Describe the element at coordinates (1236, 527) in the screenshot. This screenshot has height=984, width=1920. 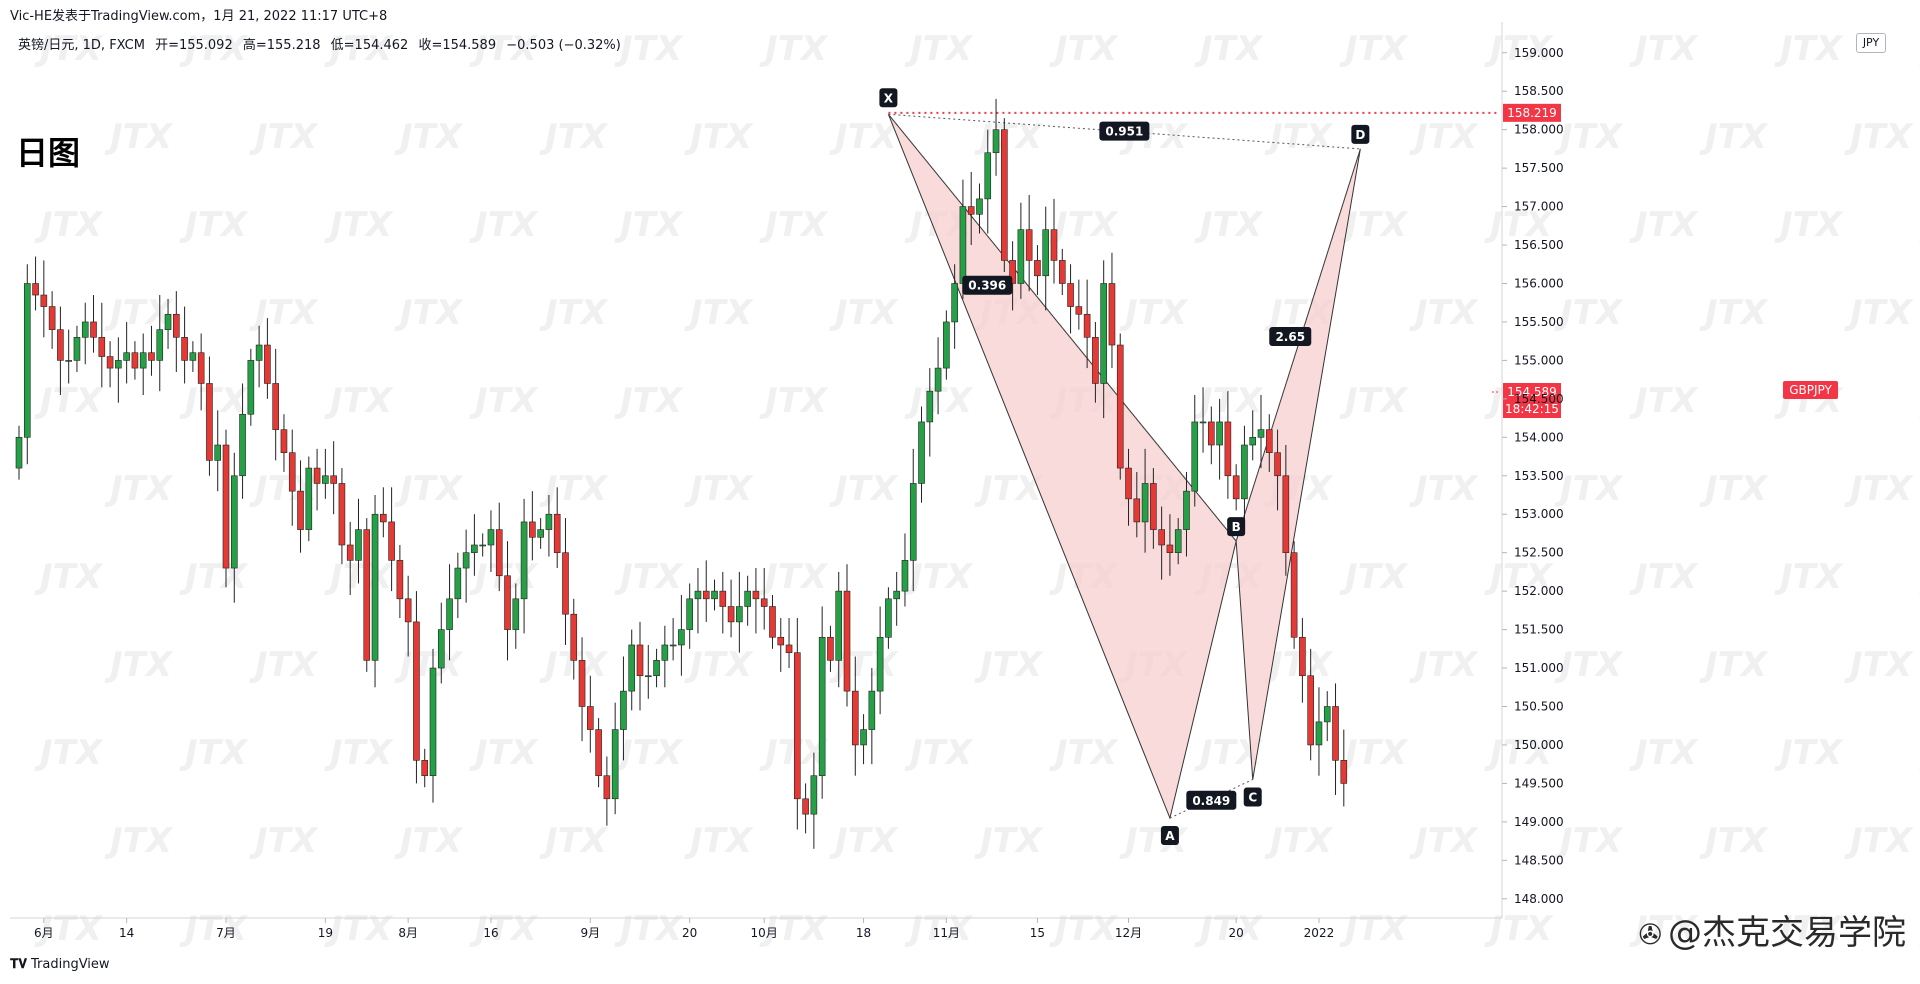
I see `pattern-point-b-box` at that location.